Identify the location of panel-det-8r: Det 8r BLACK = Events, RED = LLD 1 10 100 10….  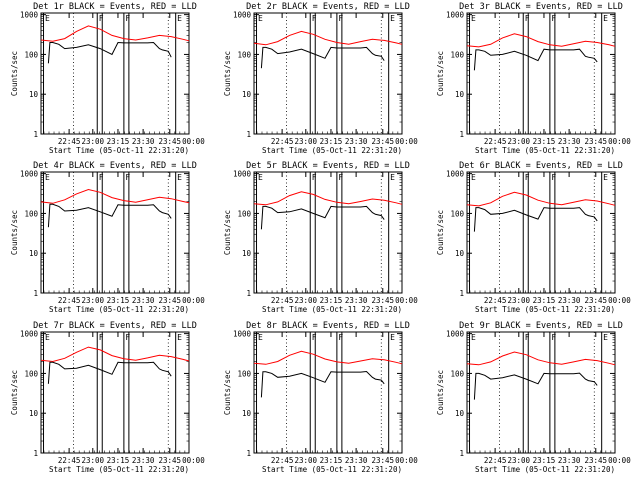
(320, 397).